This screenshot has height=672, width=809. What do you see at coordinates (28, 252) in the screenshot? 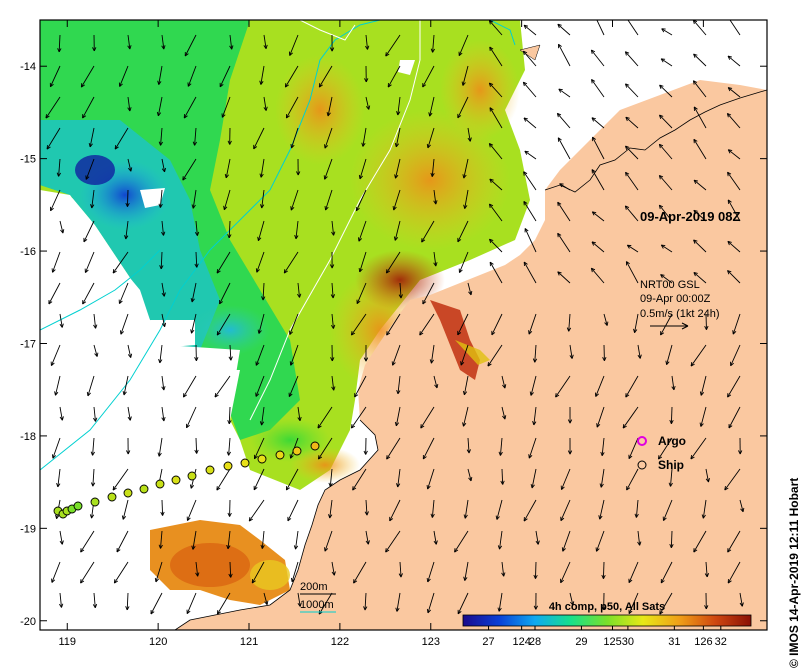
I see `y-tick-label: -16` at bounding box center [28, 252].